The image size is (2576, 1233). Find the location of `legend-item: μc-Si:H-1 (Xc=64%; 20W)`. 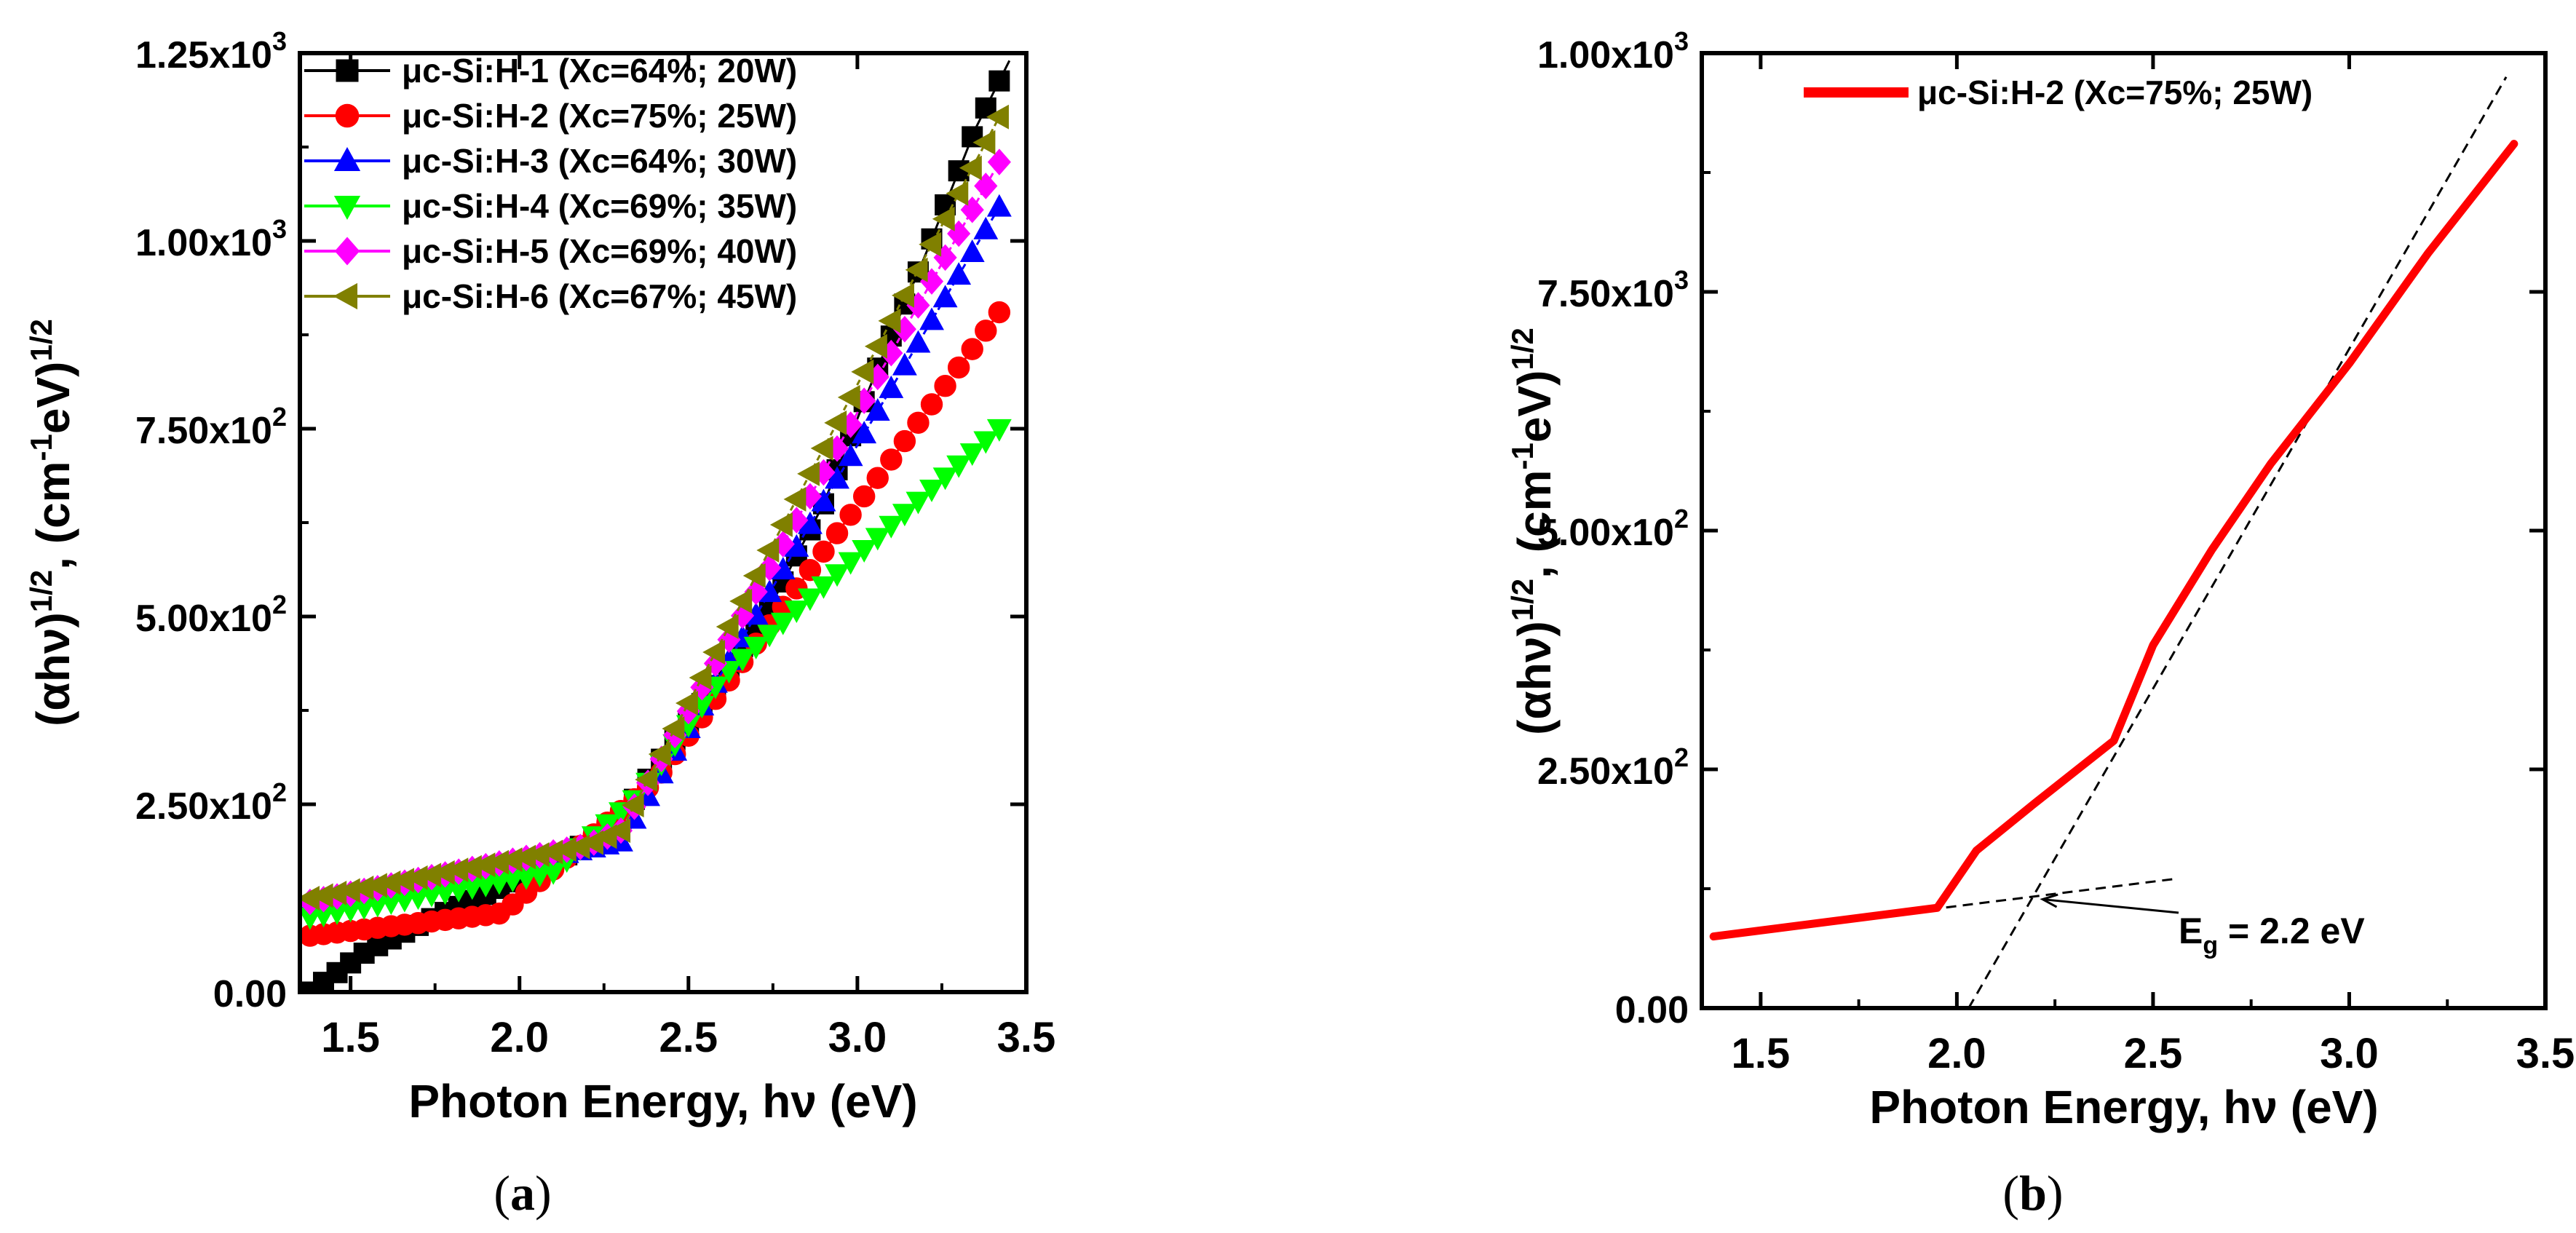

legend-item: μc-Si:H-1 (Xc=64%; 20W) is located at coordinates (550, 71).